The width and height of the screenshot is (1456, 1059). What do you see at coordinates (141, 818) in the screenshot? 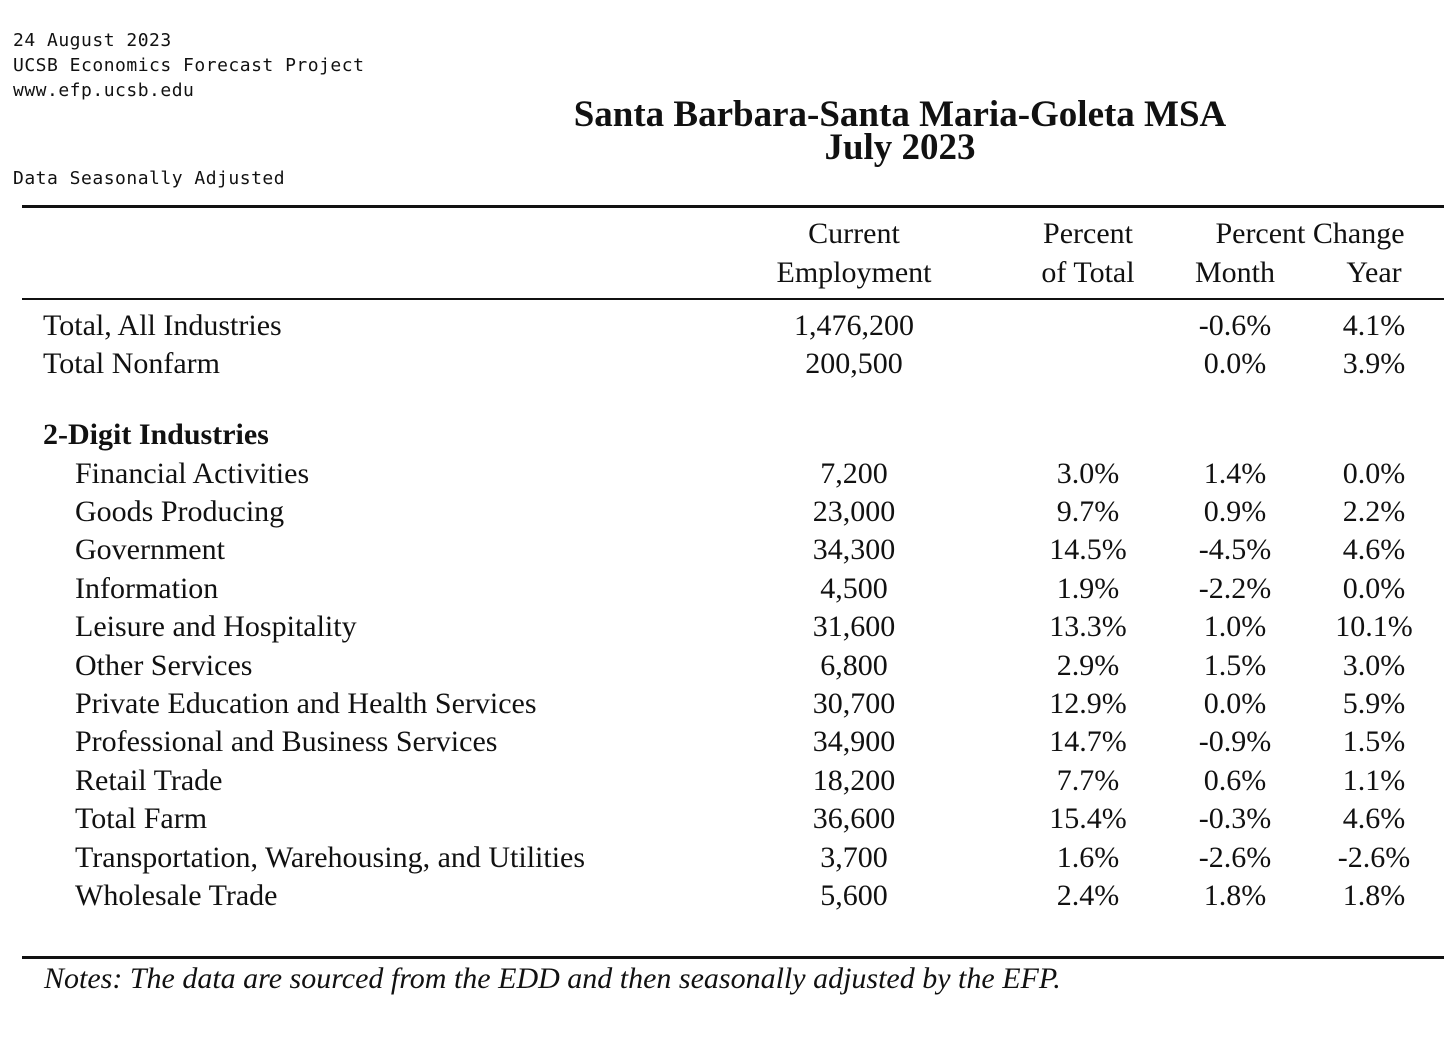
I see `row-label: Total Farm` at bounding box center [141, 818].